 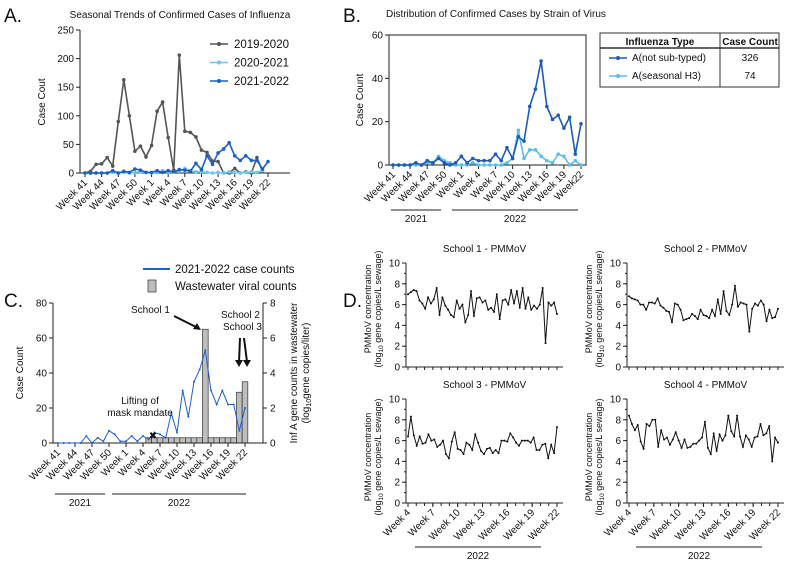 What do you see at coordinates (352, 301) in the screenshot?
I see `panel-label-d: D.` at bounding box center [352, 301].